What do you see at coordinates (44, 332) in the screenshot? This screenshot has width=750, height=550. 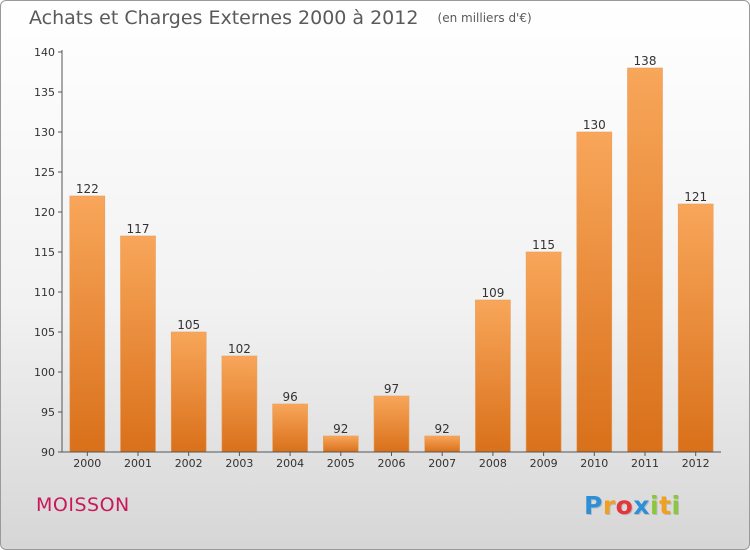 I see `y-tick-label: 105` at bounding box center [44, 332].